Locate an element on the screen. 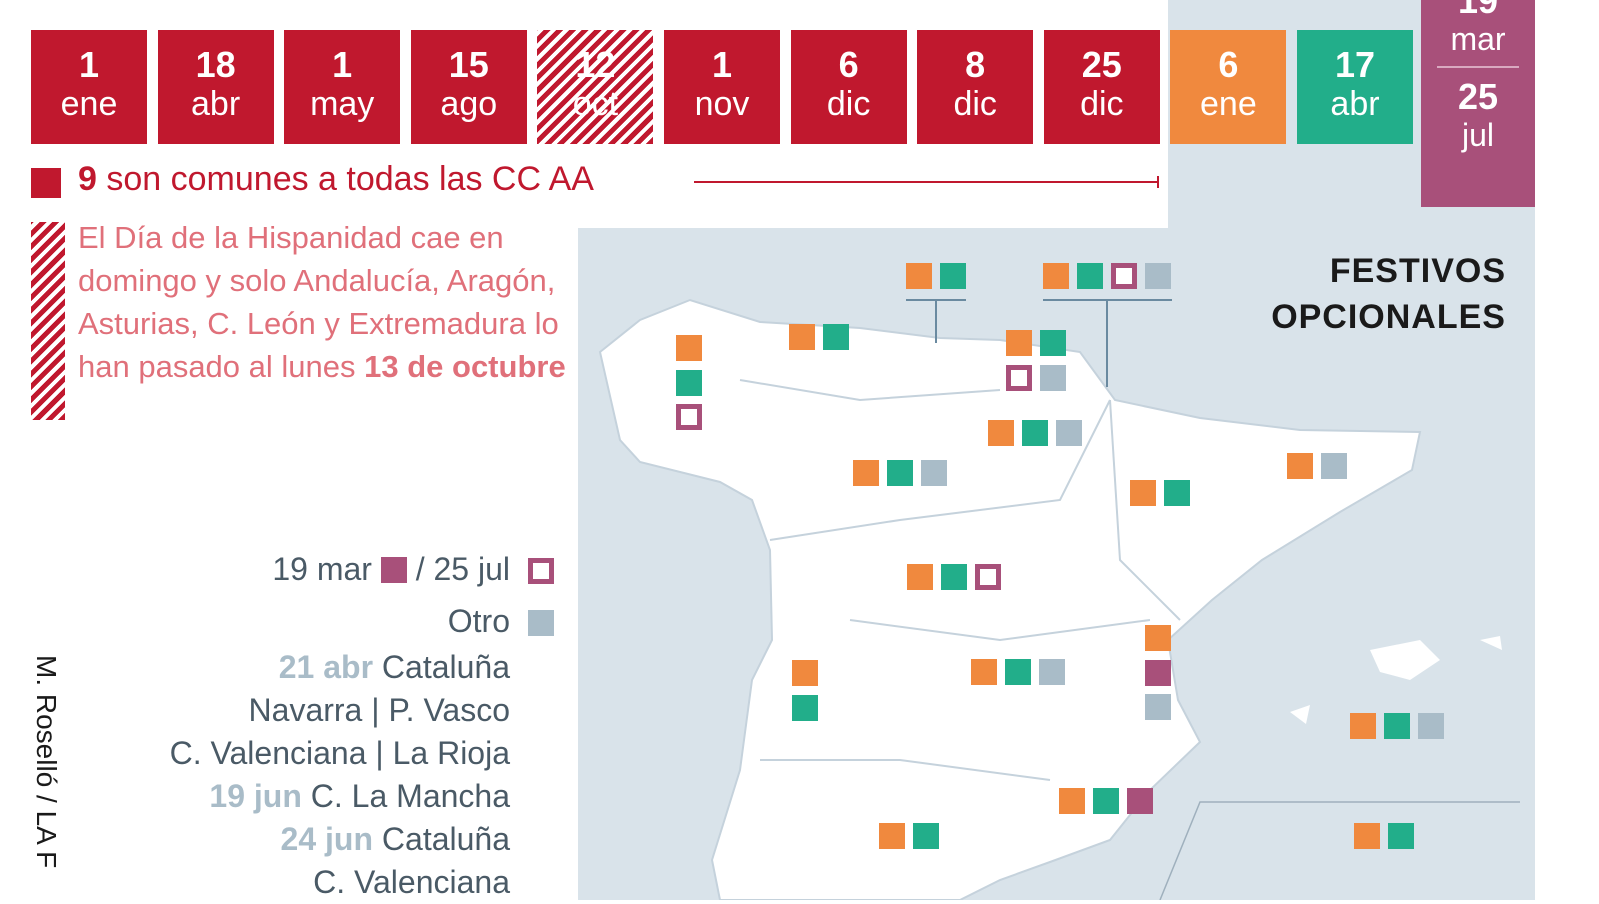  holiday-box: 15 ago is located at coordinates (468, 87).